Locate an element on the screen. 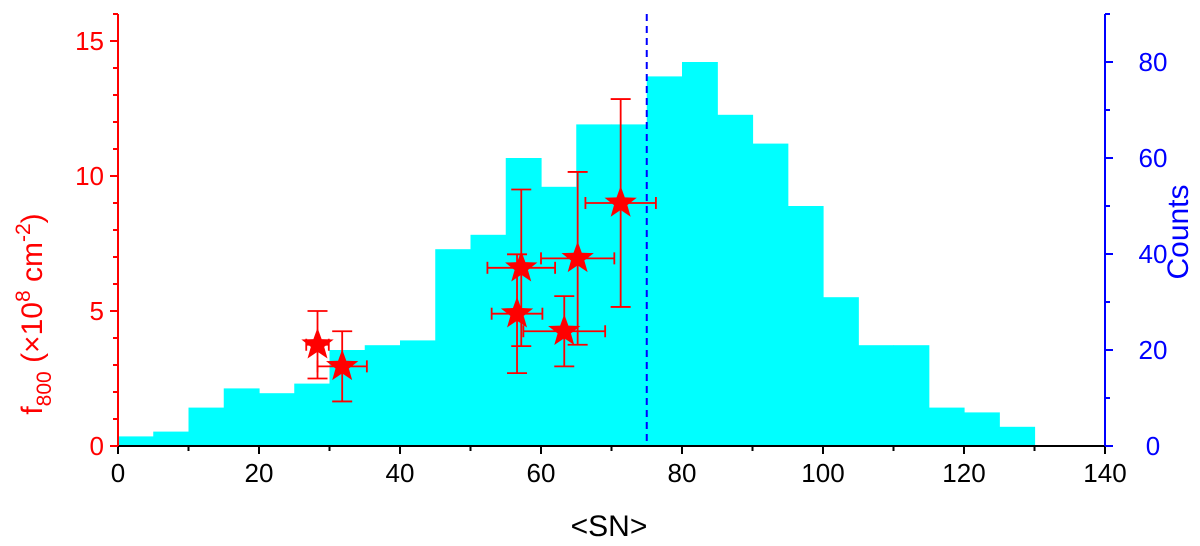  x-tick-label: 120 is located at coordinates (963, 473).